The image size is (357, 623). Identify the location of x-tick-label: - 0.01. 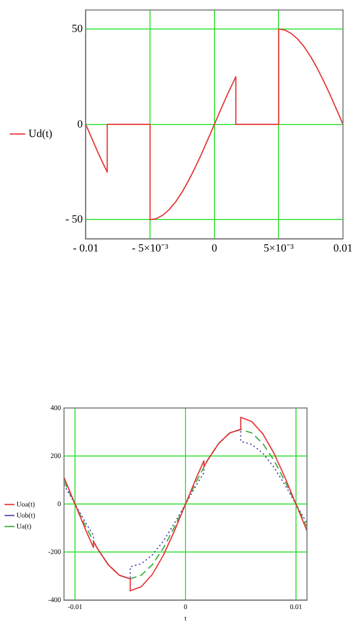
(85, 248).